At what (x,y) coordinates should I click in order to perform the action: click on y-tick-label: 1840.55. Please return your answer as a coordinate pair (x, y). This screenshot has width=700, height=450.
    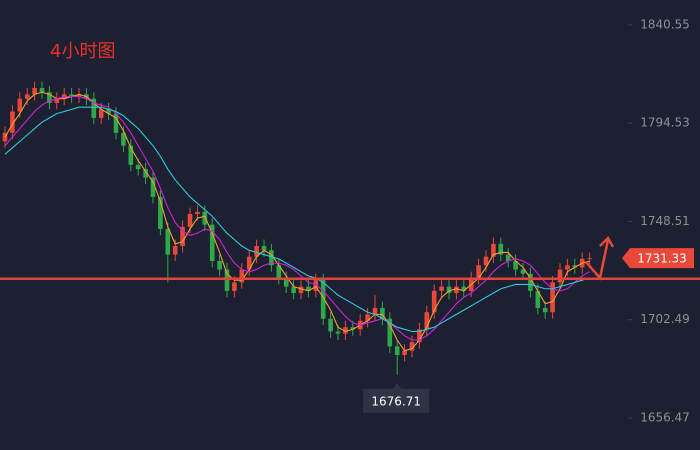
    Looking at the image, I should click on (665, 24).